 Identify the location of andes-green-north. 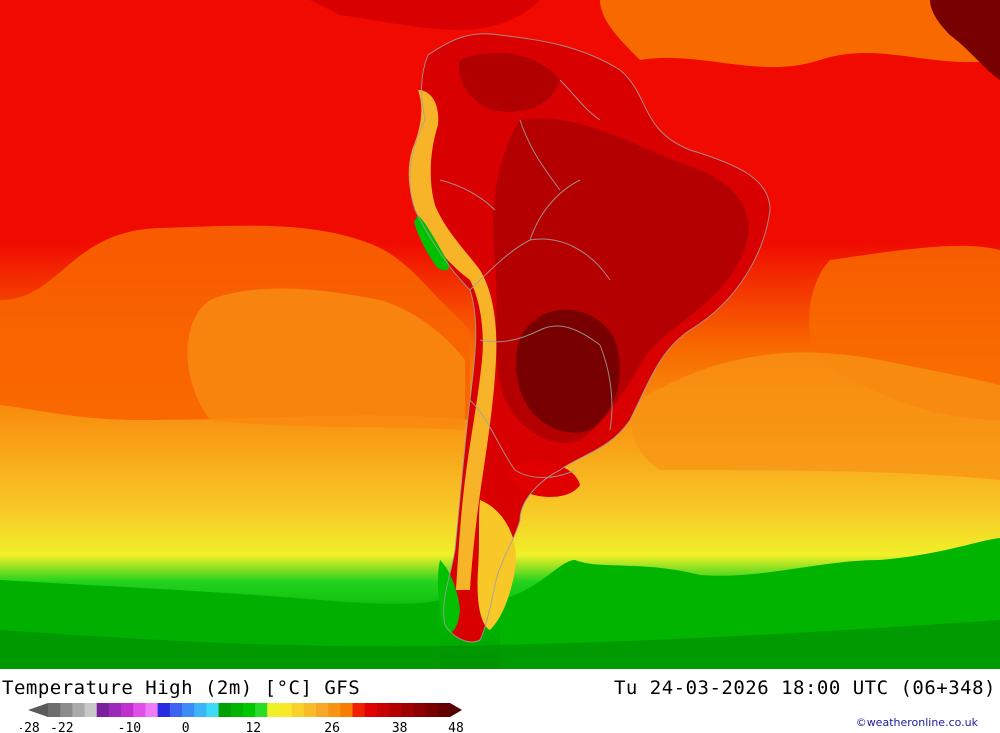
(432, 243).